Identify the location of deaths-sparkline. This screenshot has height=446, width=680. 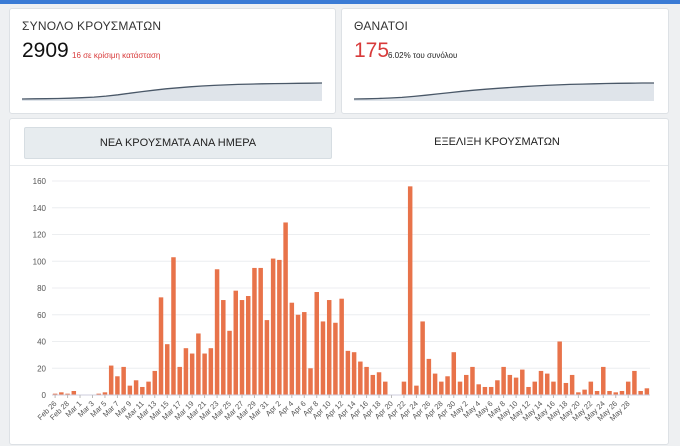
(504, 91).